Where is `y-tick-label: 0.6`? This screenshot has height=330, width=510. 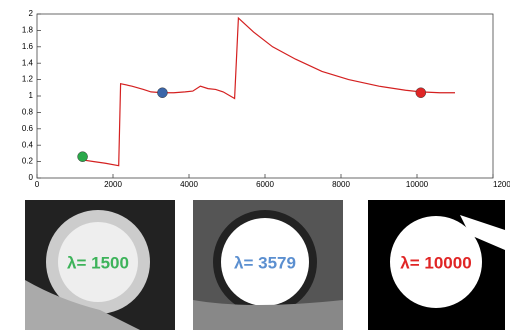 y-tick-label: 0.6 is located at coordinates (28, 128).